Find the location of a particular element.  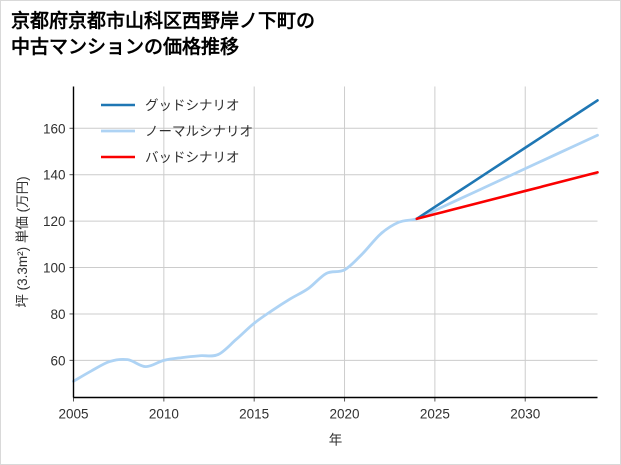

y-tick-label: 100 is located at coordinates (54, 268).